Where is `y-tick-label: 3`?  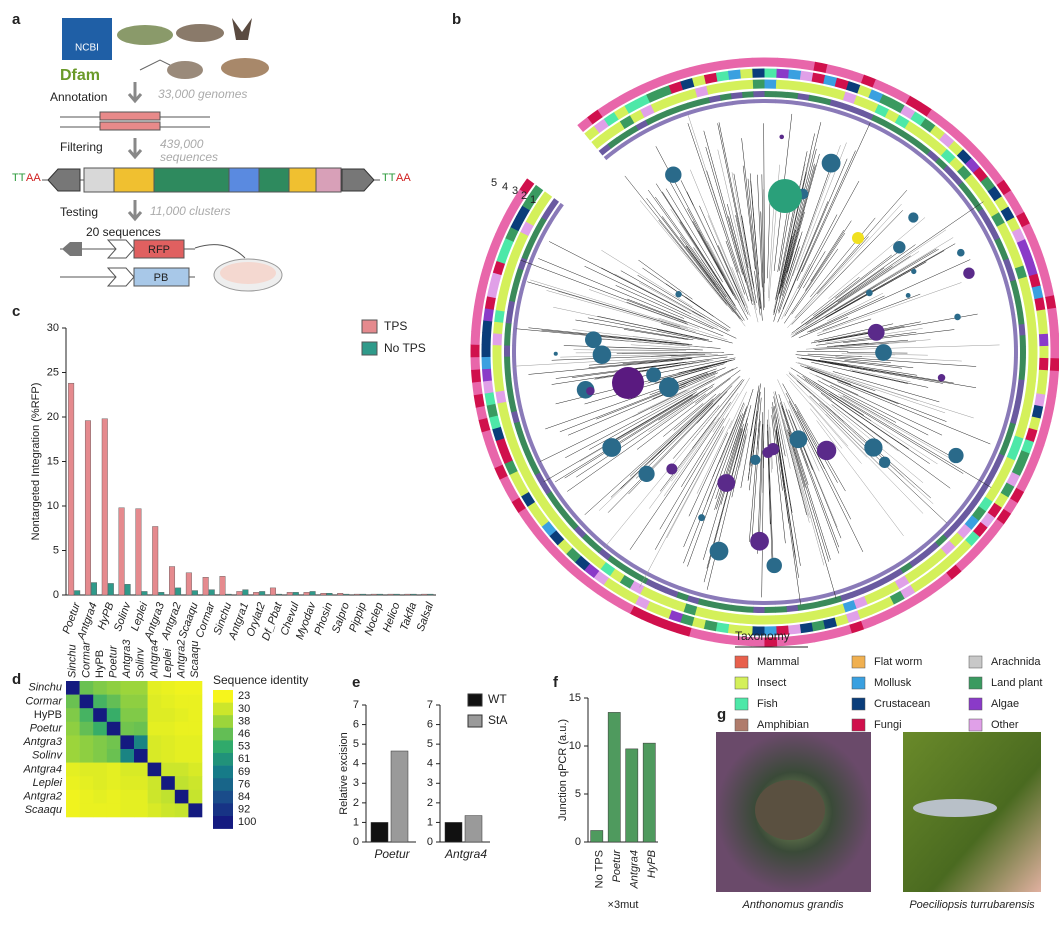 y-tick-label: 3 is located at coordinates (356, 783).